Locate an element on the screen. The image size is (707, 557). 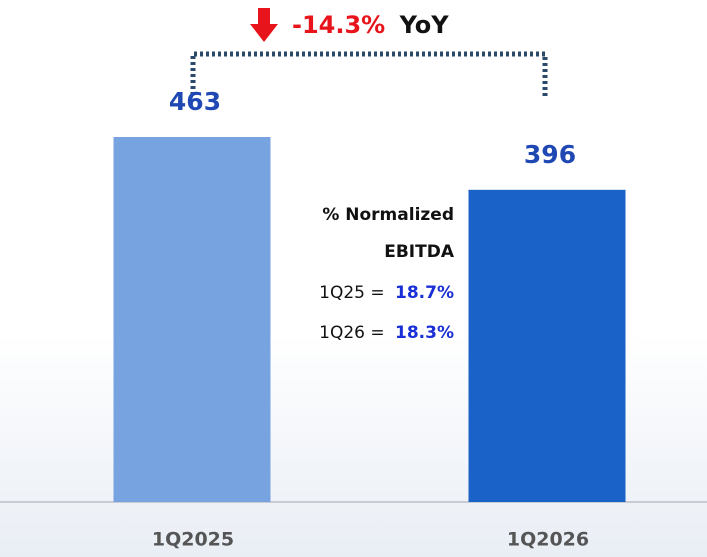
change-value: -14.3% is located at coordinates (338, 25).